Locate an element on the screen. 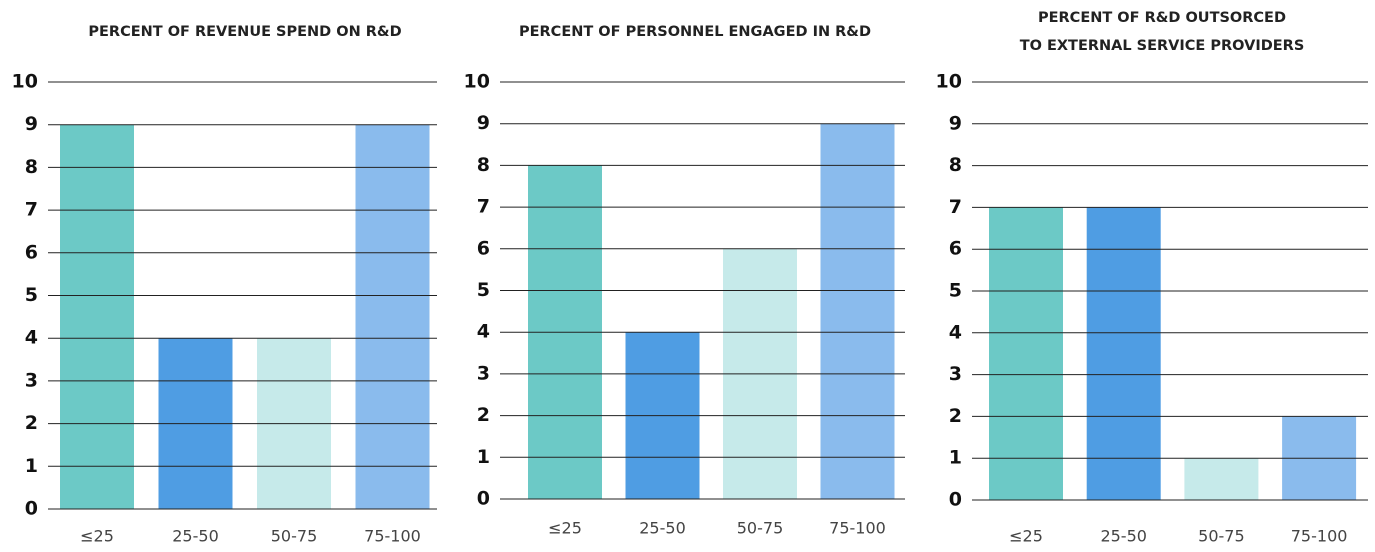 This screenshot has width=1375, height=552. chart-title: TO EXTERNAL SERVICE PROVIDERS is located at coordinates (1162, 46).